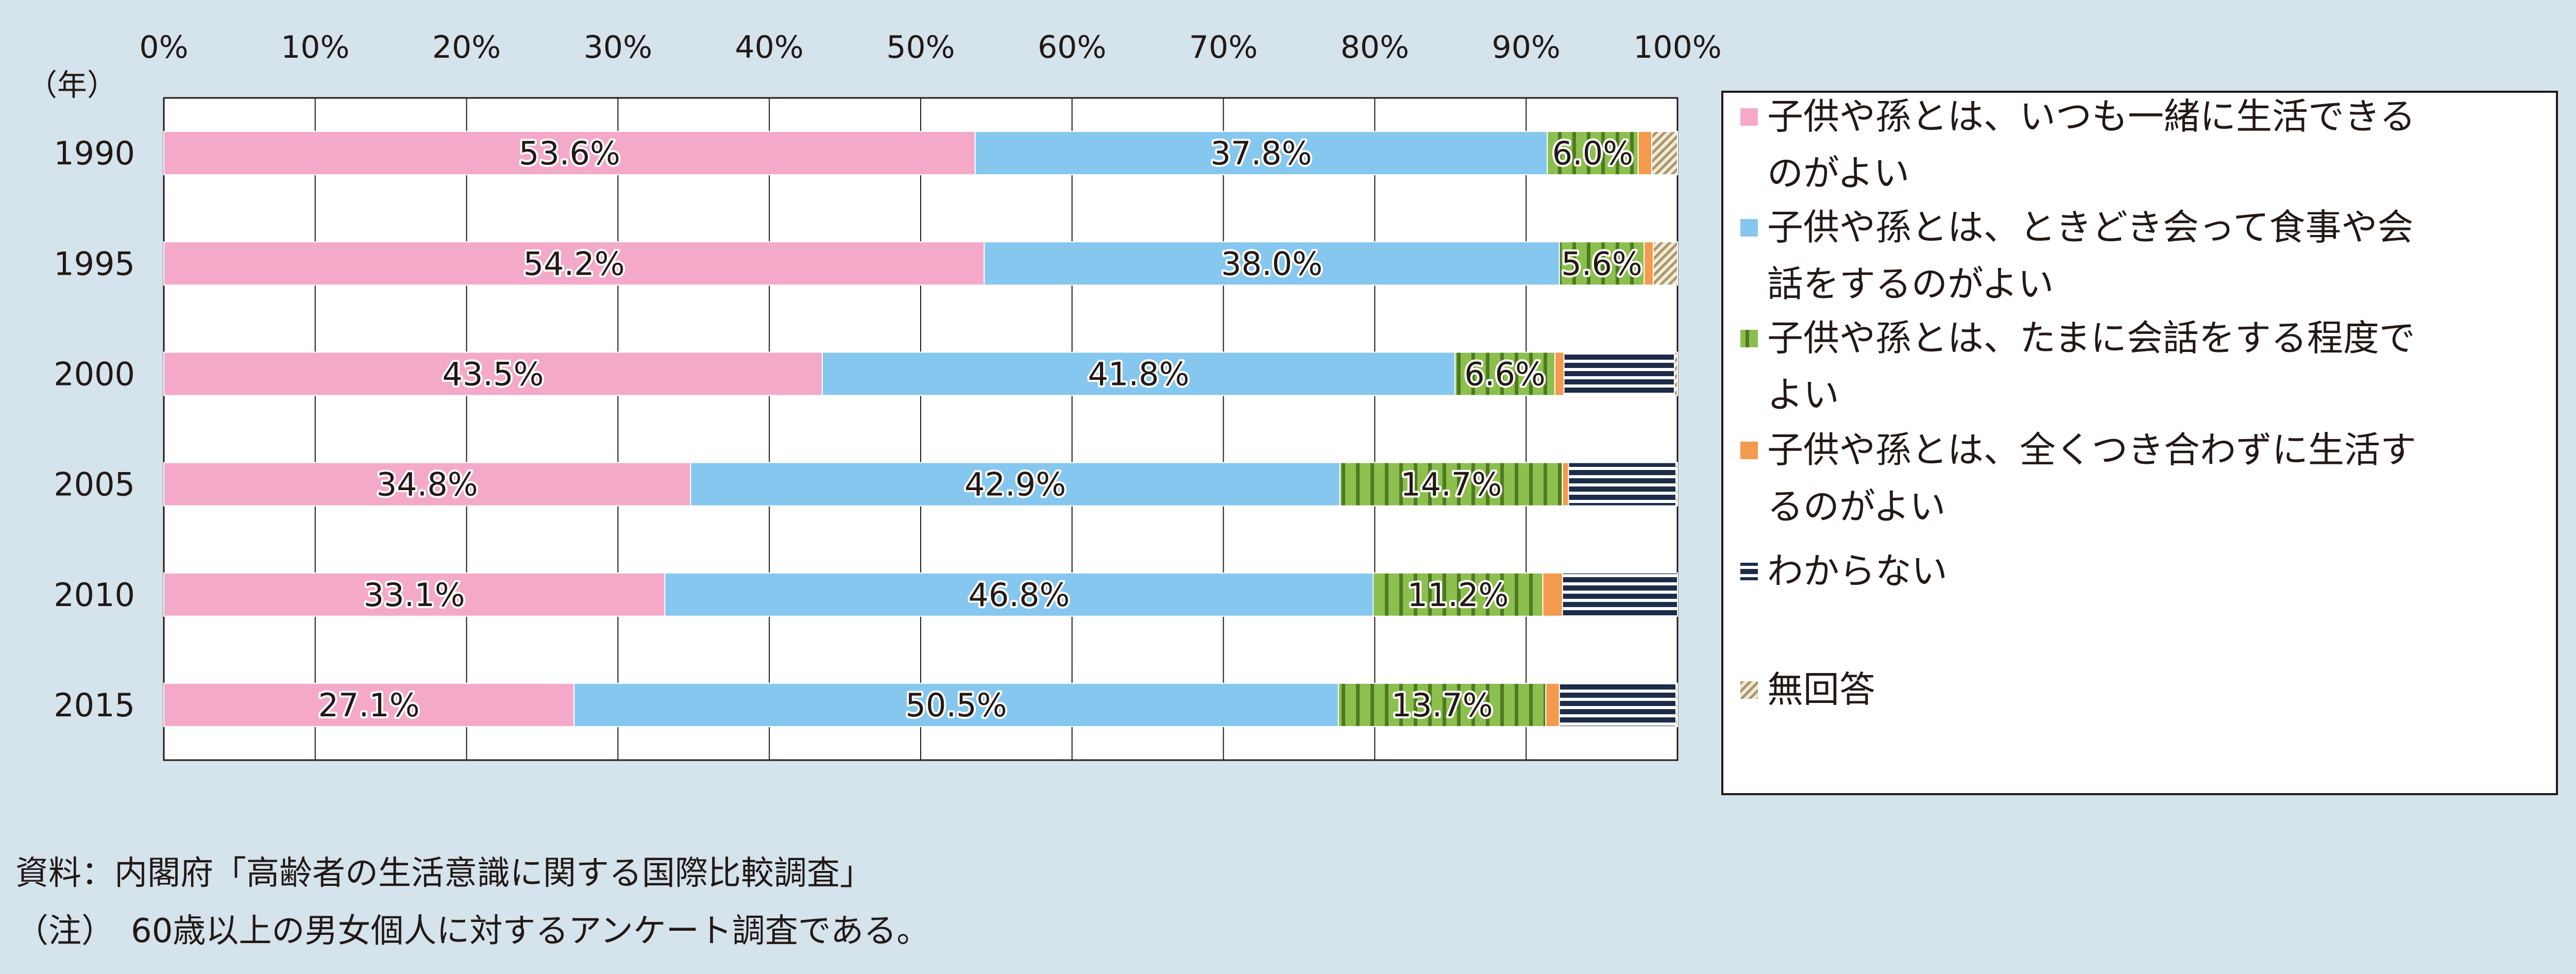 The height and width of the screenshot is (974, 2576). I want to click on data-label: 33.1%, so click(414, 595).